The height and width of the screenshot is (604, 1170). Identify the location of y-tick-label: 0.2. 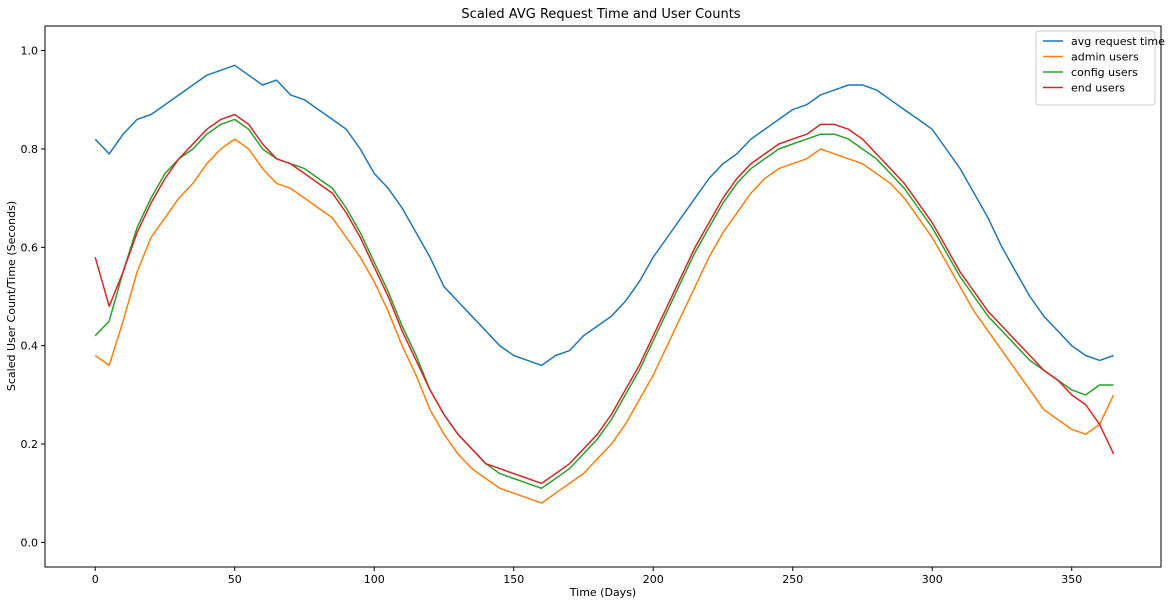
(30, 444).